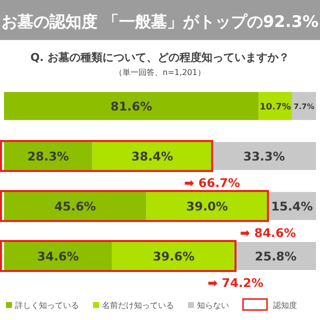  I want to click on data-label: 34.6%, so click(58, 257).